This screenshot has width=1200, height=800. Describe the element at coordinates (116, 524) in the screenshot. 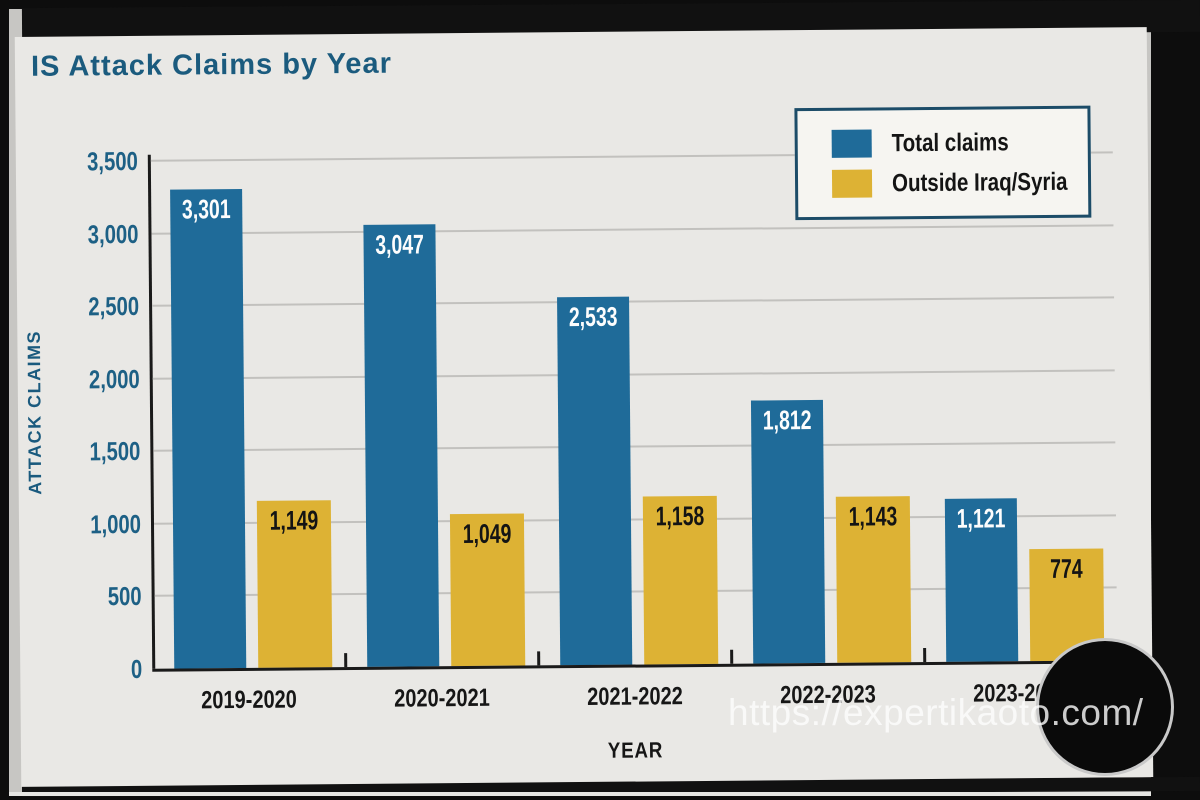

I see `y-tick-label: 1,000` at that location.